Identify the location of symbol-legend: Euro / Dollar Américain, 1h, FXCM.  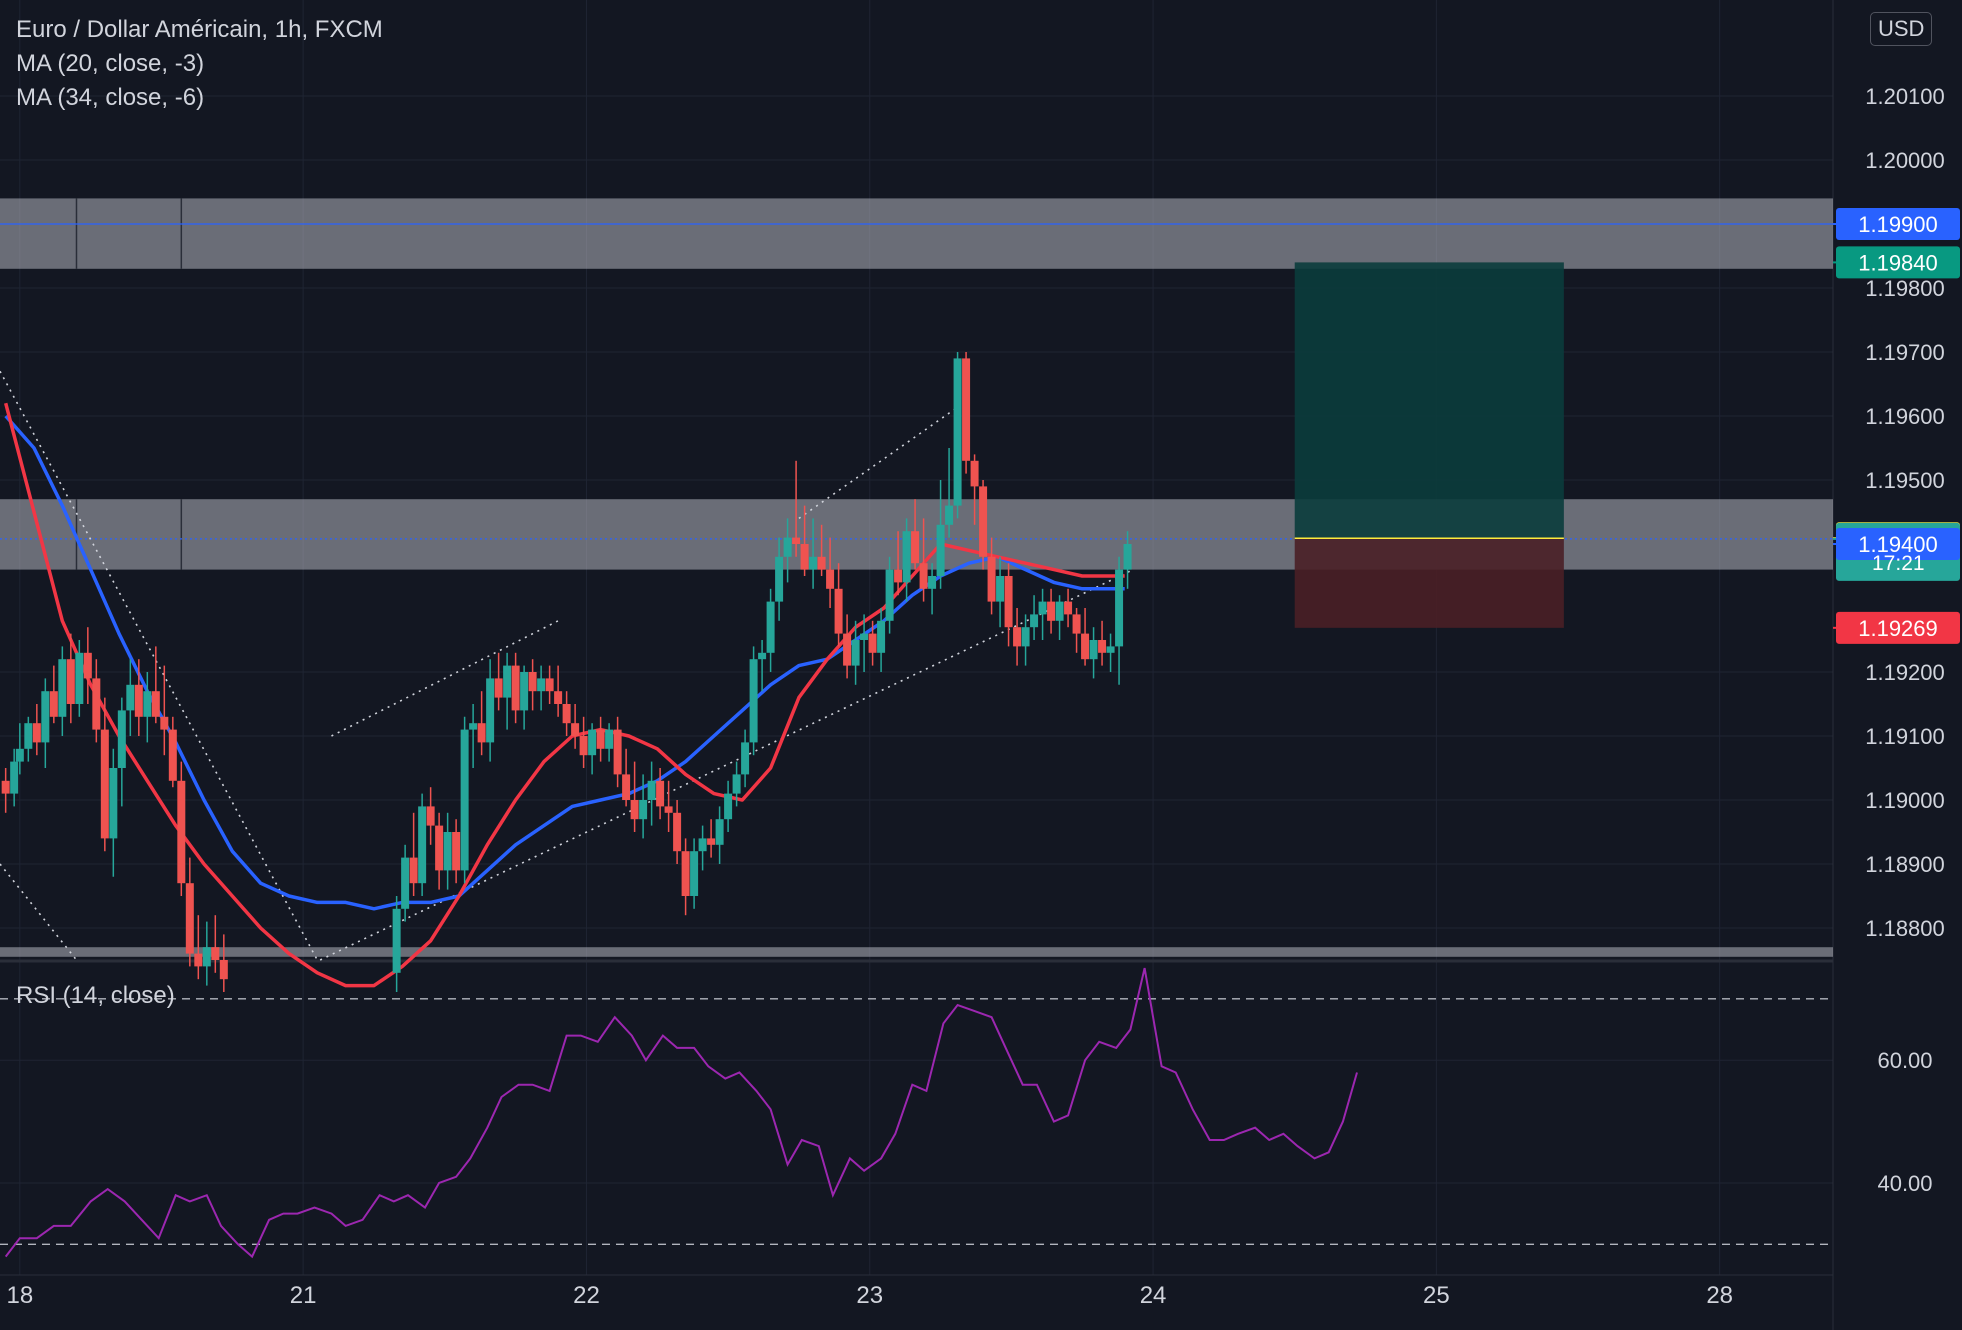
(199, 29).